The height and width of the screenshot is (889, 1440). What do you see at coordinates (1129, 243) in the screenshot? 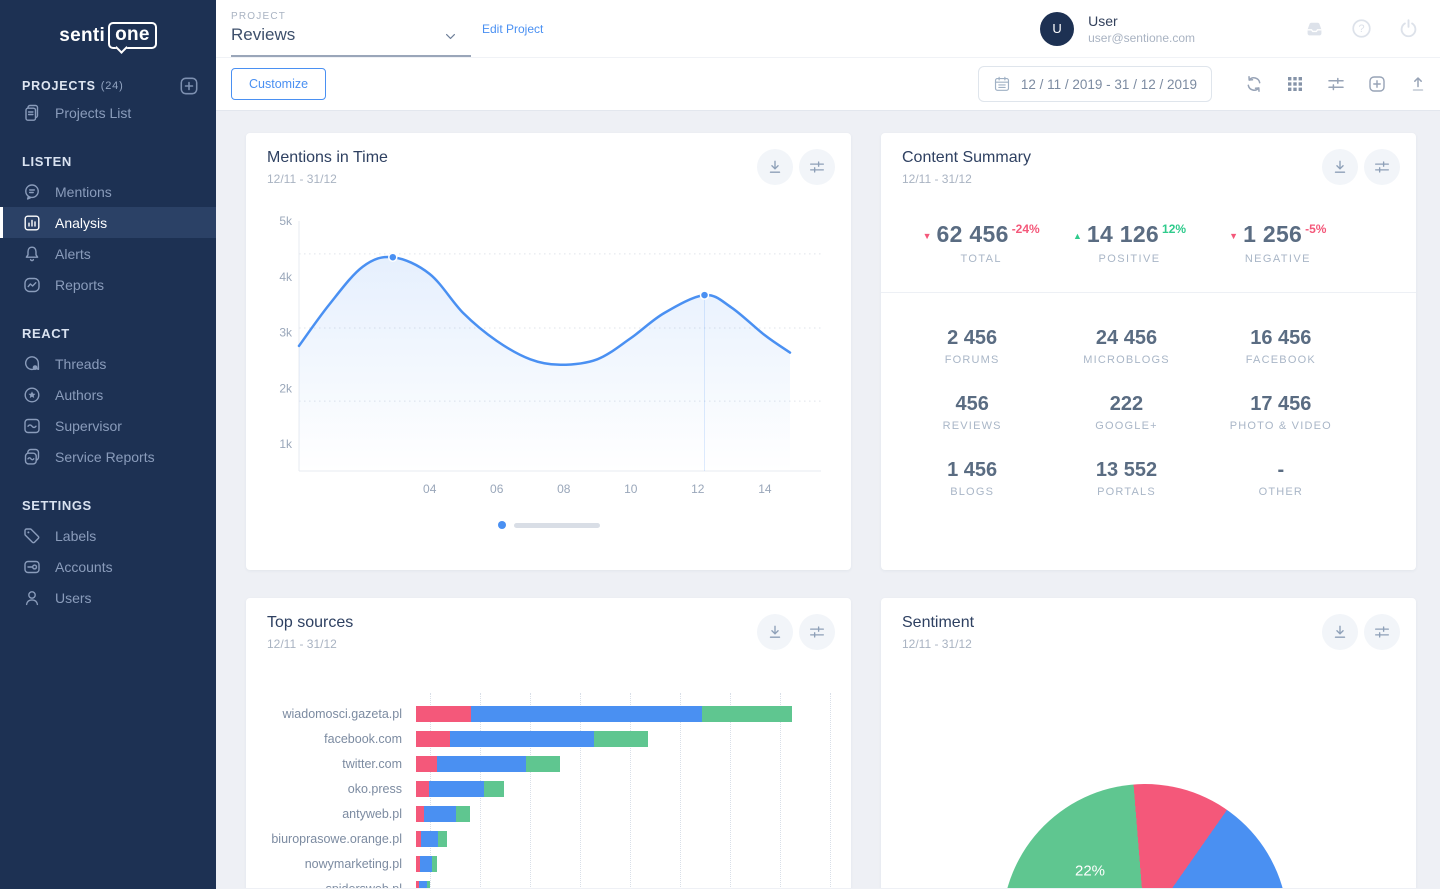
I see `summary-stat-positive: ▲ 14 126 12% POSITIVE` at bounding box center [1129, 243].